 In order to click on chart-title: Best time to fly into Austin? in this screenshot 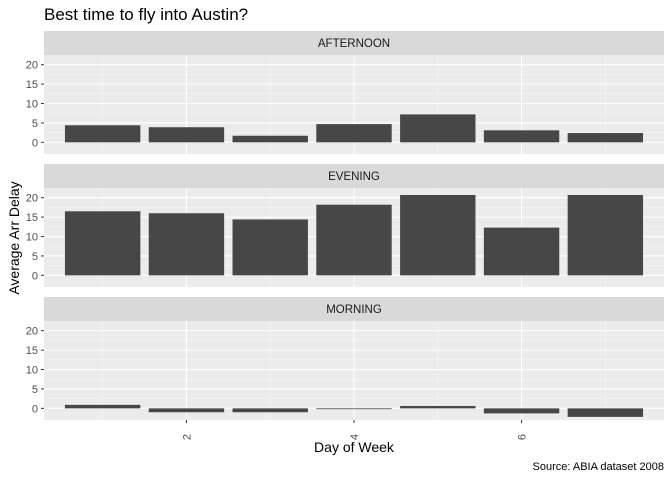, I will do `click(146, 14)`.